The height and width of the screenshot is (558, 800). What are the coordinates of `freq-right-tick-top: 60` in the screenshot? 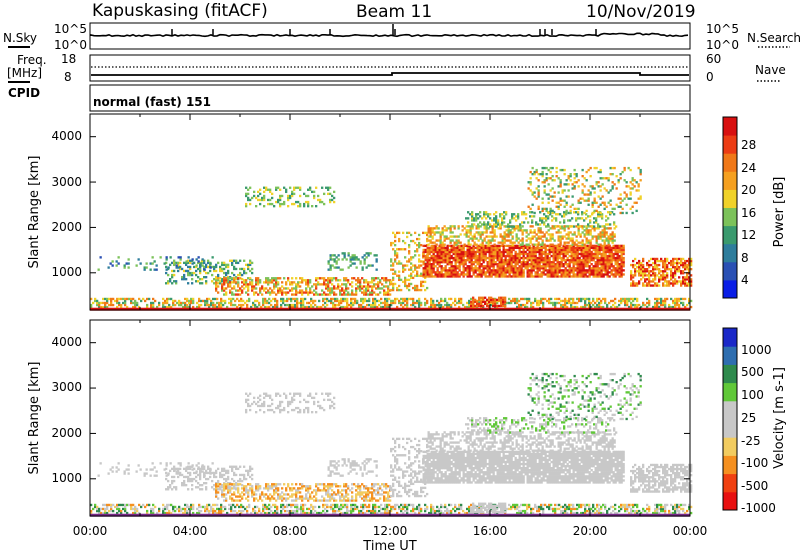 It's located at (713, 59).